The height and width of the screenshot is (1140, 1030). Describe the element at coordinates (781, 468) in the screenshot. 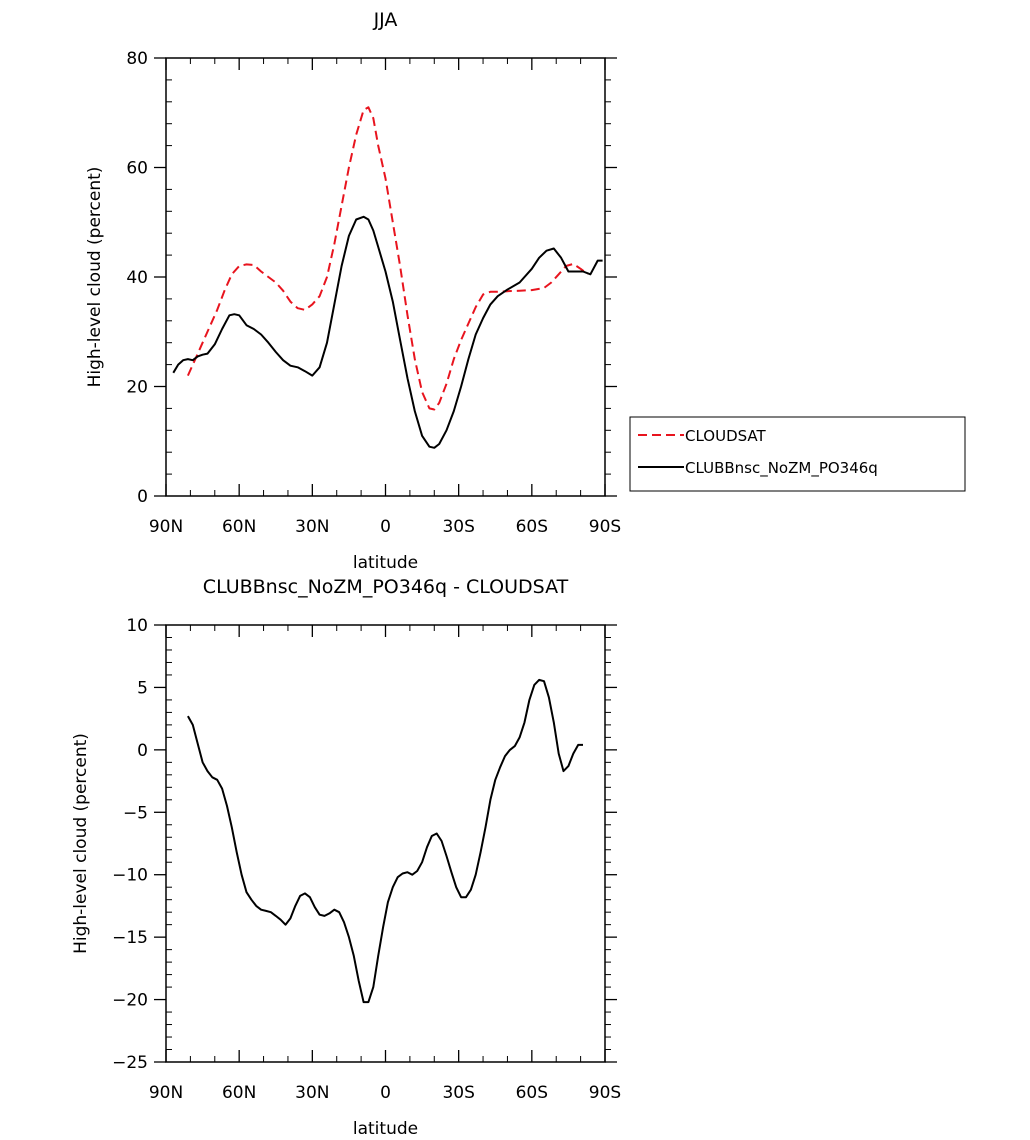

I see `legend-label: CLUBBnsc_NoZM_PO346q` at that location.